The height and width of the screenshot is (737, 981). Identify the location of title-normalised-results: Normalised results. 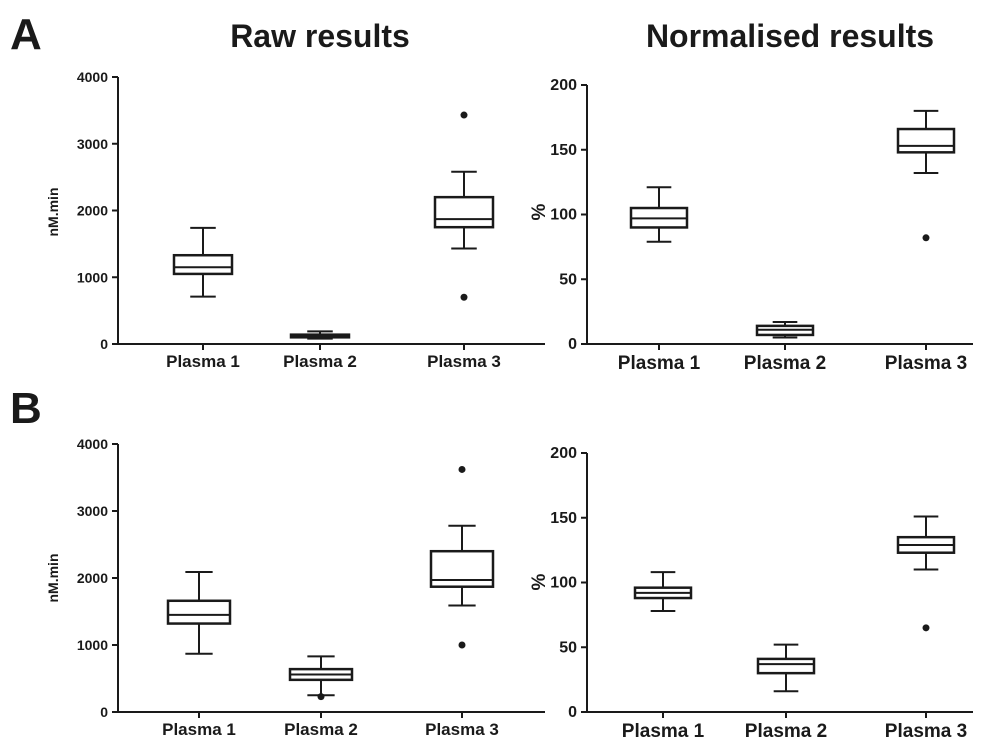
(790, 36).